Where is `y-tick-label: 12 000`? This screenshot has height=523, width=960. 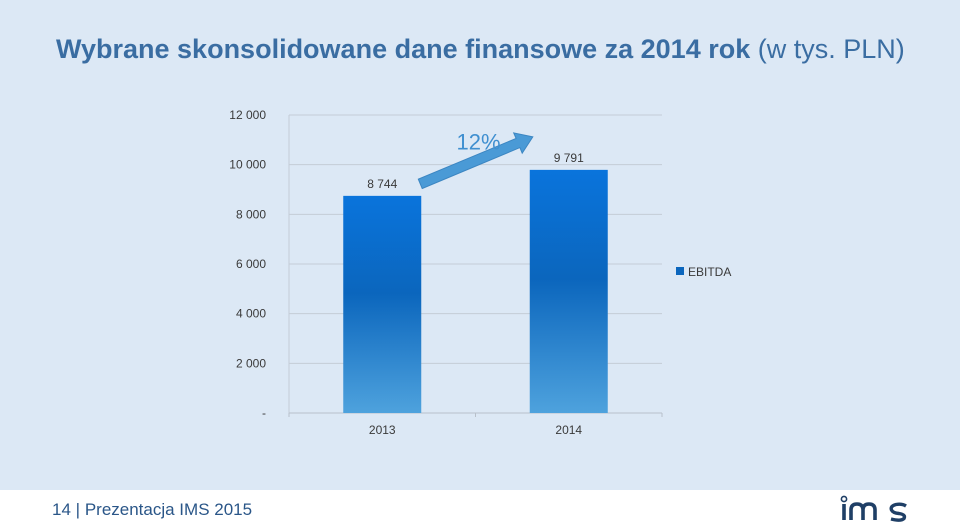
y-tick-label: 12 000 is located at coordinates (247, 115).